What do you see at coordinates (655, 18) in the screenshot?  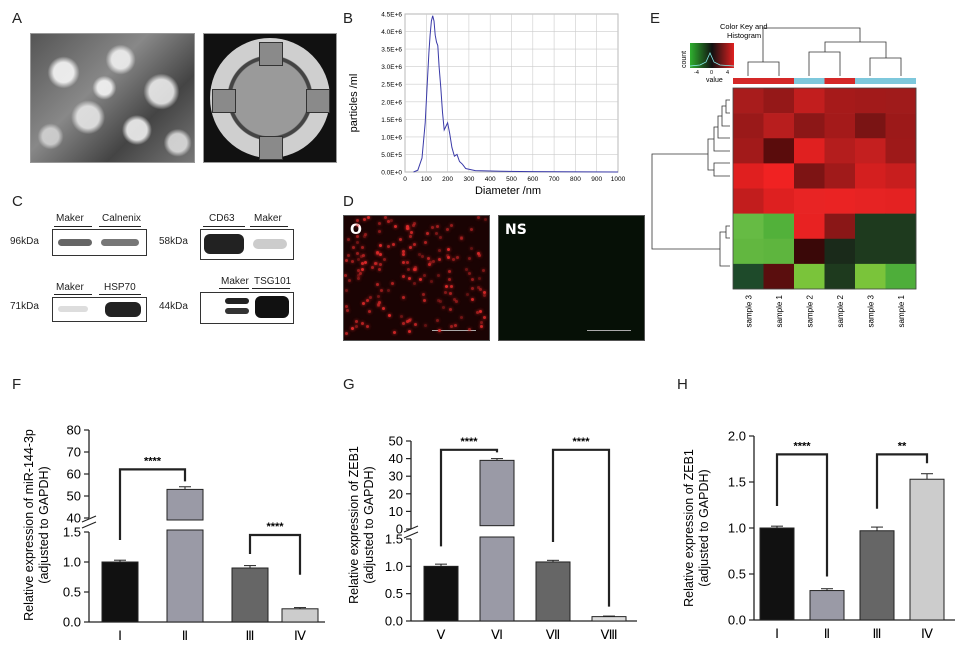 I see `panel-label-e: E` at bounding box center [655, 18].